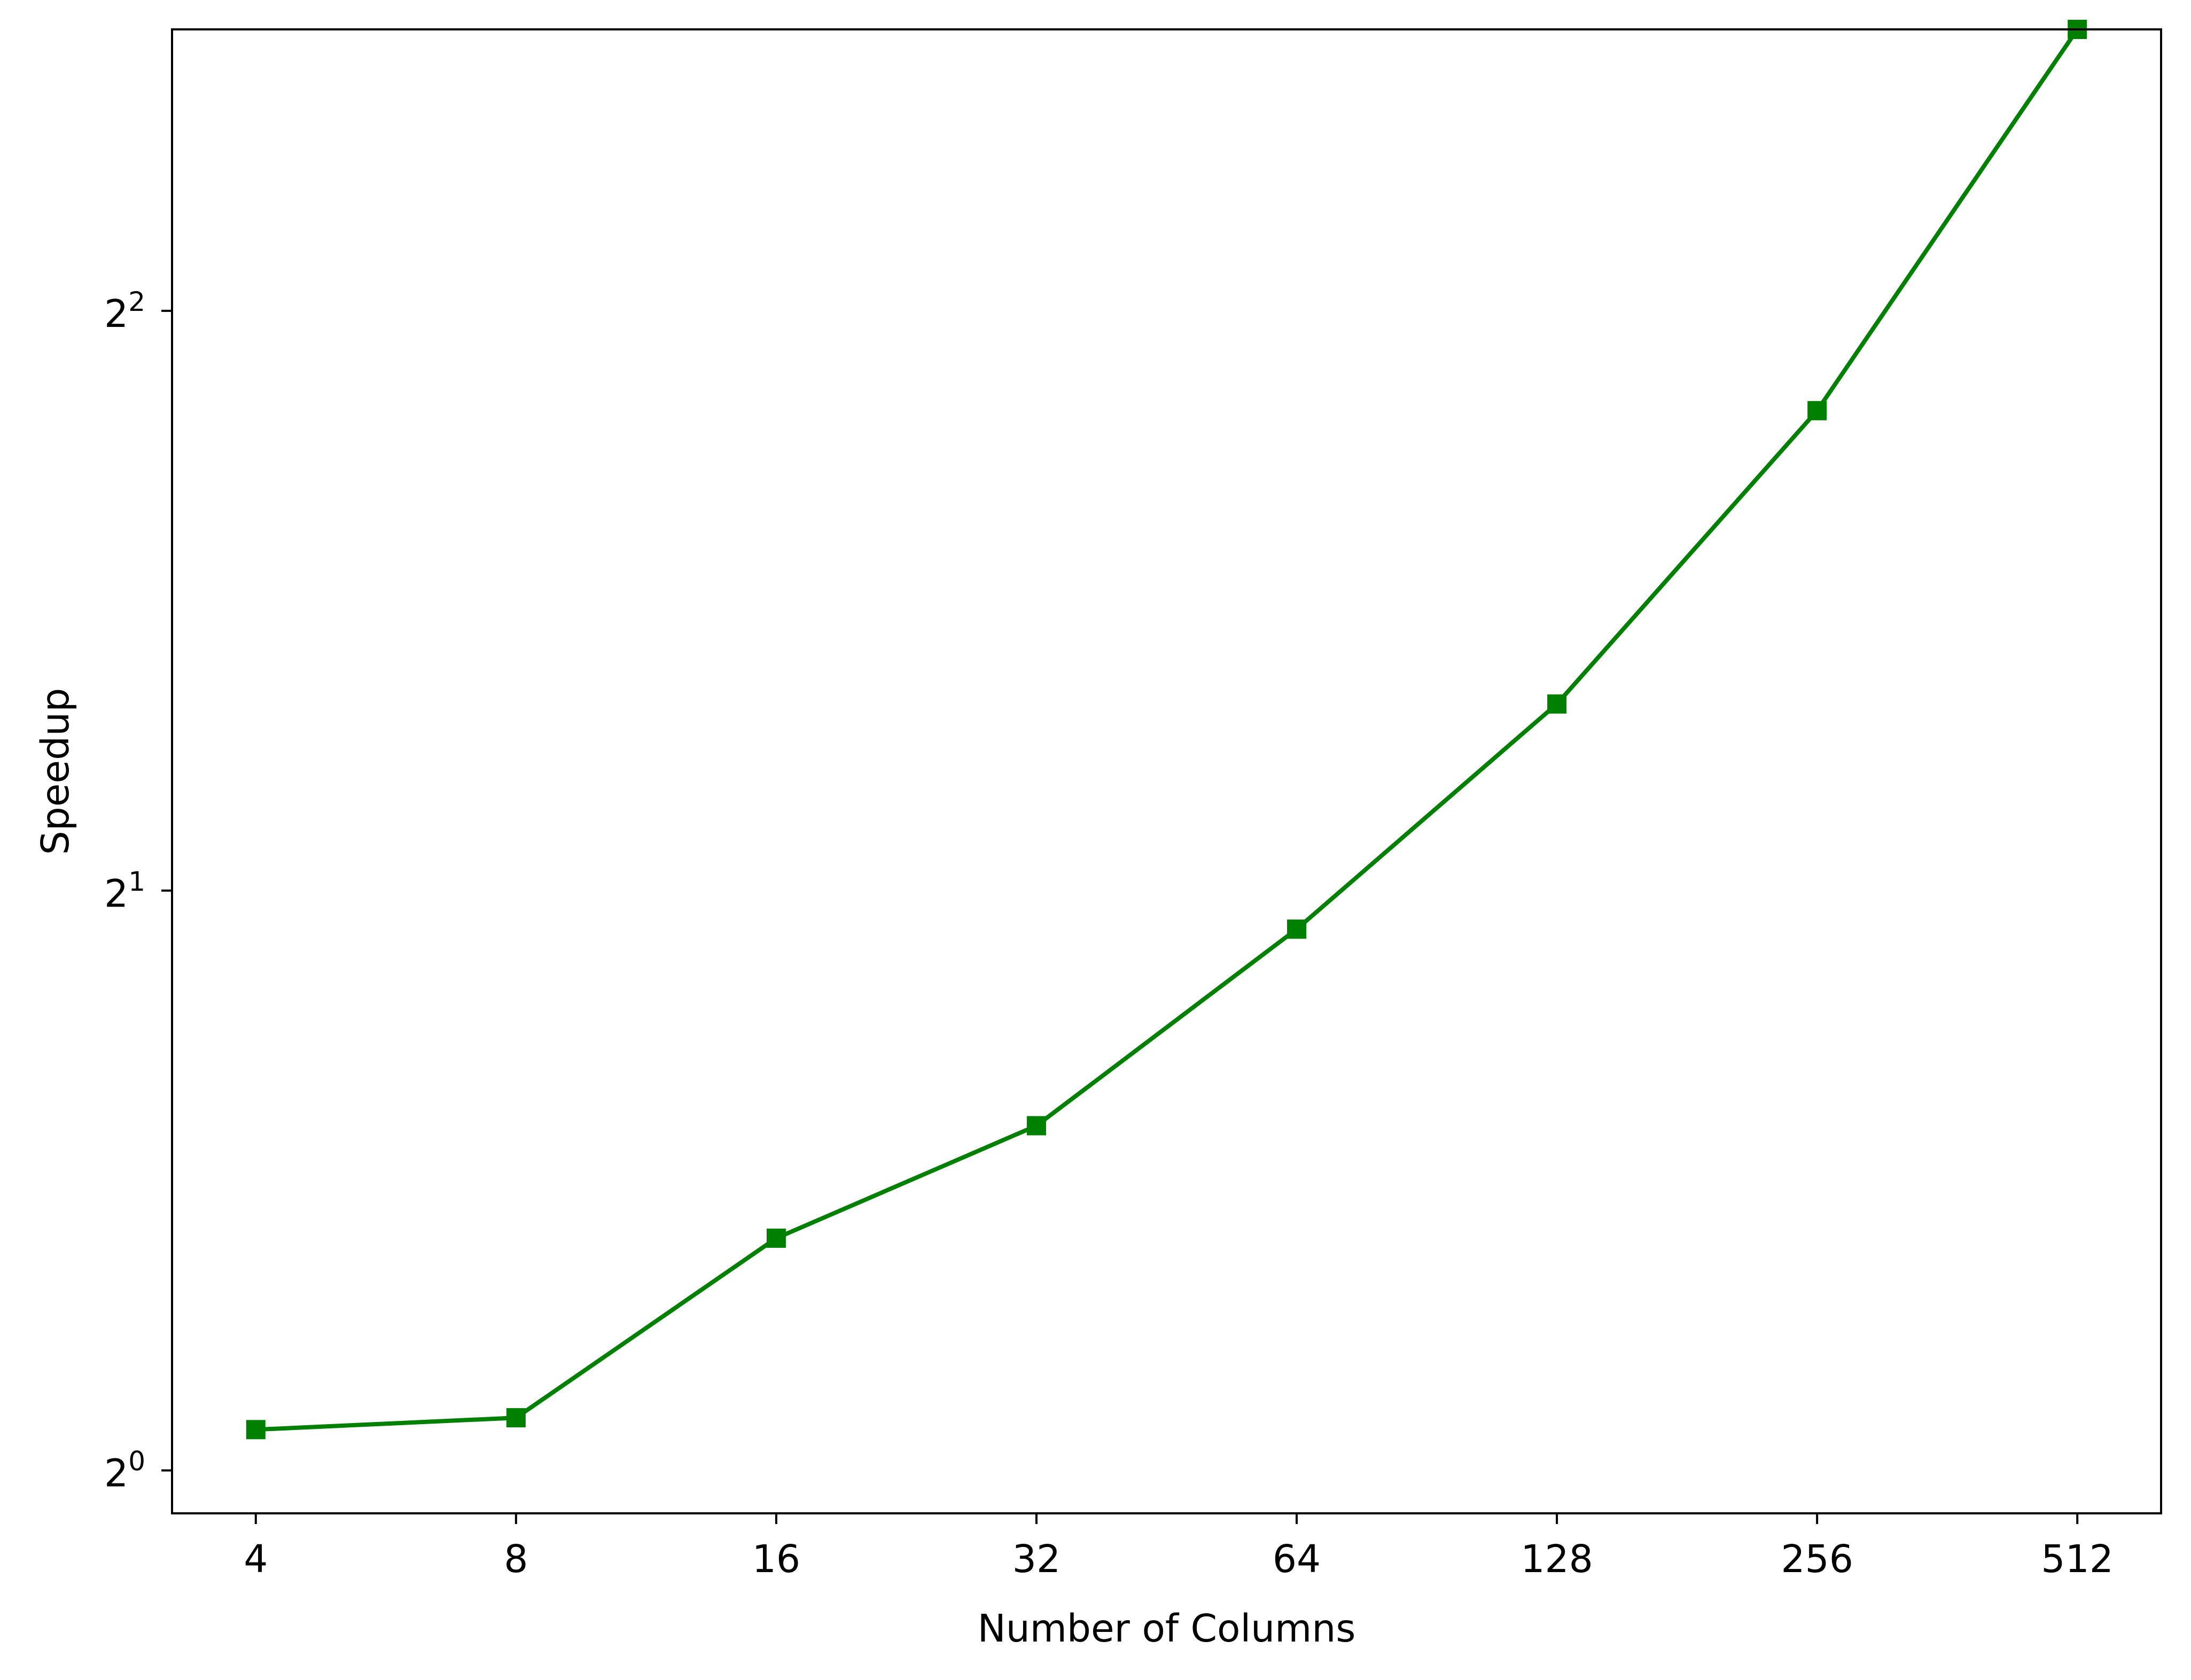  Describe the element at coordinates (516, 1559) in the screenshot. I see `x-tick-label: 8` at that location.